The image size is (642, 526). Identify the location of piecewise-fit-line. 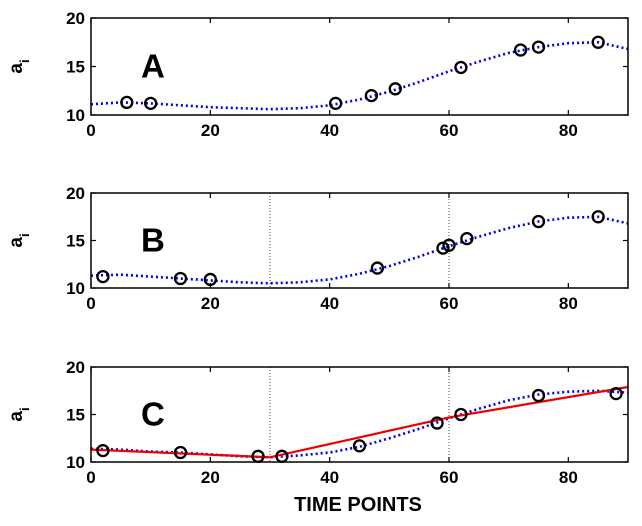
(359, 422).